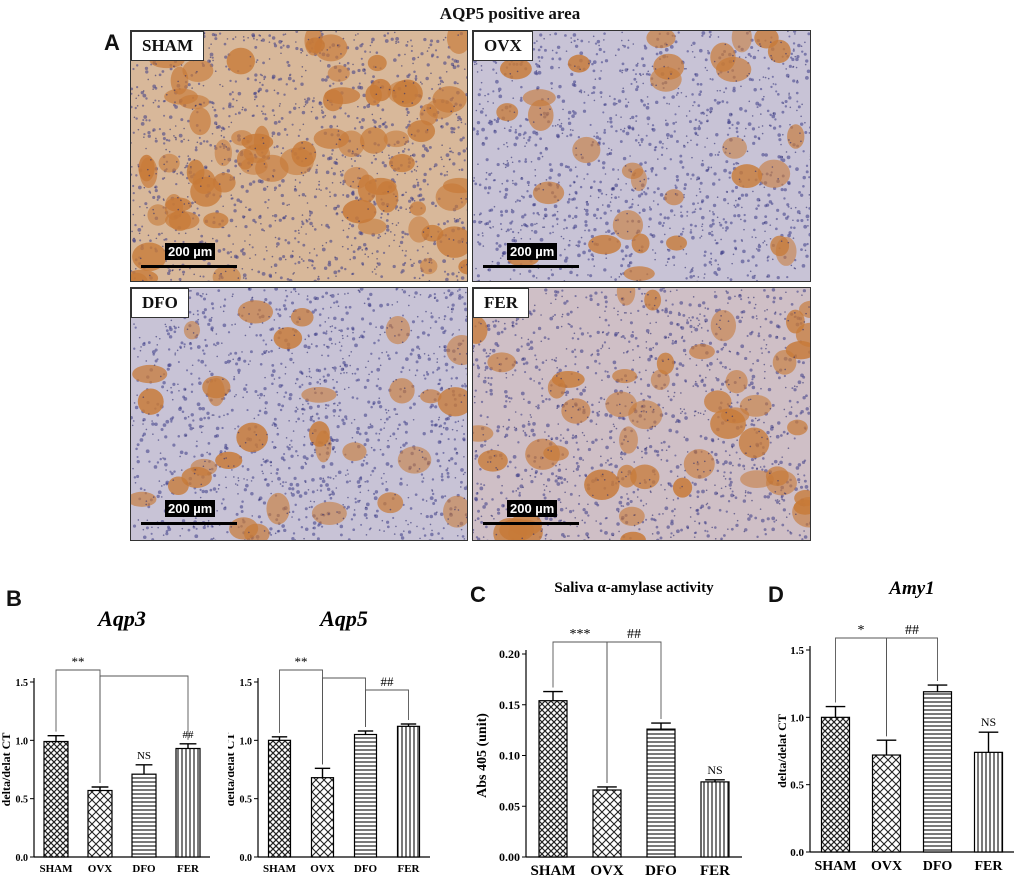 The width and height of the screenshot is (1020, 887). I want to click on micrograph-label: FER, so click(501, 303).